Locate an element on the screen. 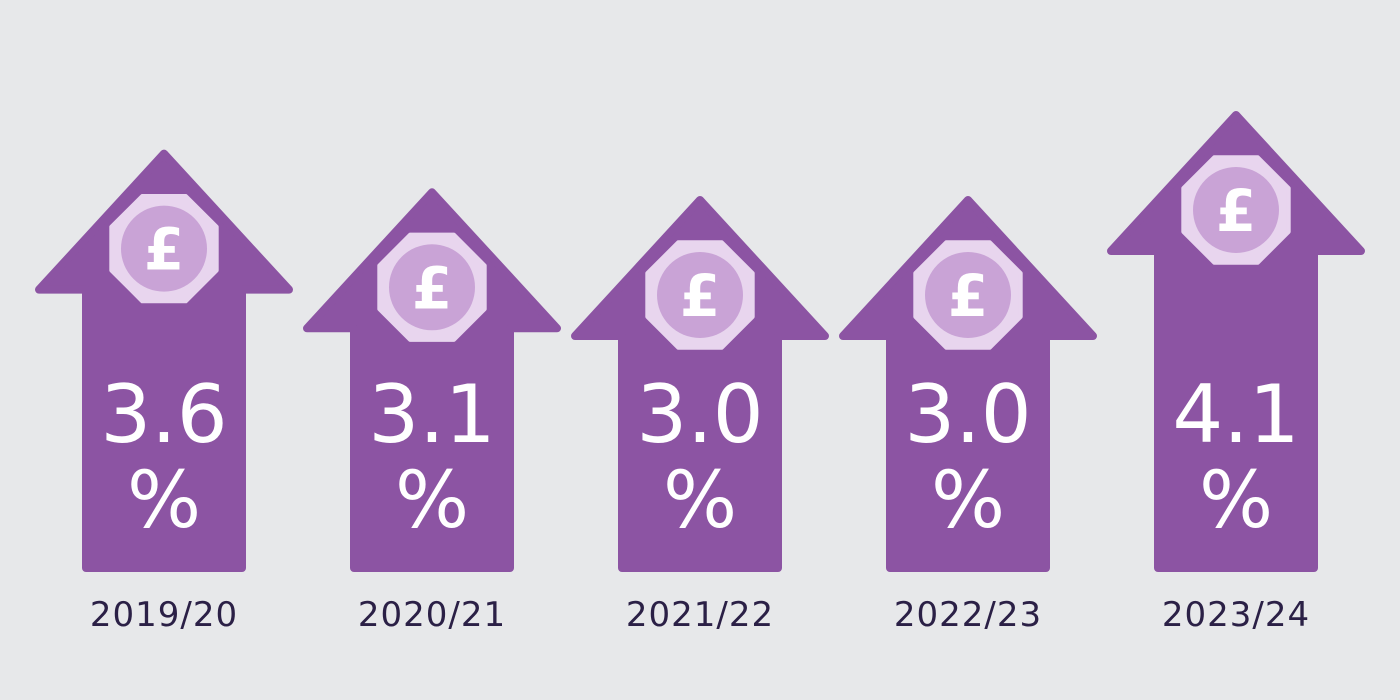  category-label: 2023/24 is located at coordinates (1236, 615).